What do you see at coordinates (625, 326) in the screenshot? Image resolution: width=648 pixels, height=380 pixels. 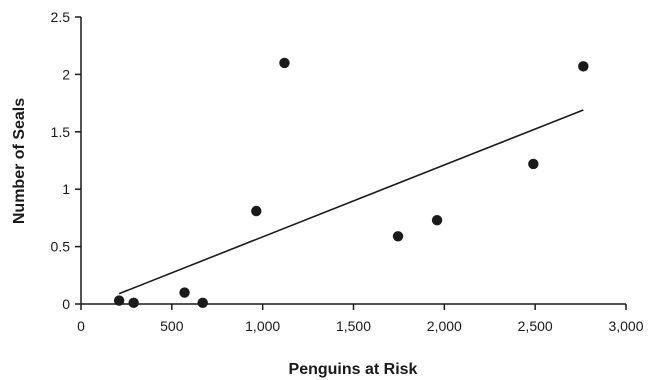 I see `x-tick-label: 3,000` at bounding box center [625, 326].